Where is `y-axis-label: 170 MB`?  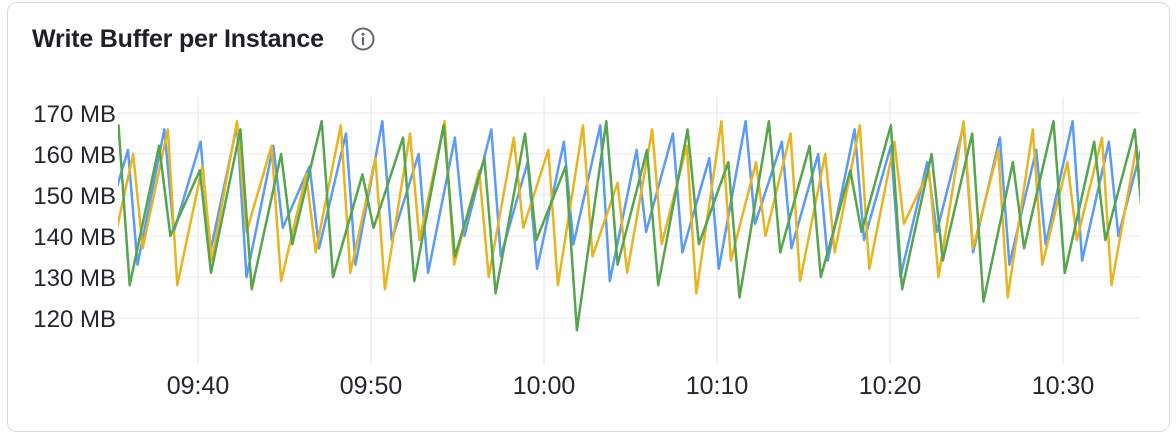 y-axis-label: 170 MB is located at coordinates (74, 114).